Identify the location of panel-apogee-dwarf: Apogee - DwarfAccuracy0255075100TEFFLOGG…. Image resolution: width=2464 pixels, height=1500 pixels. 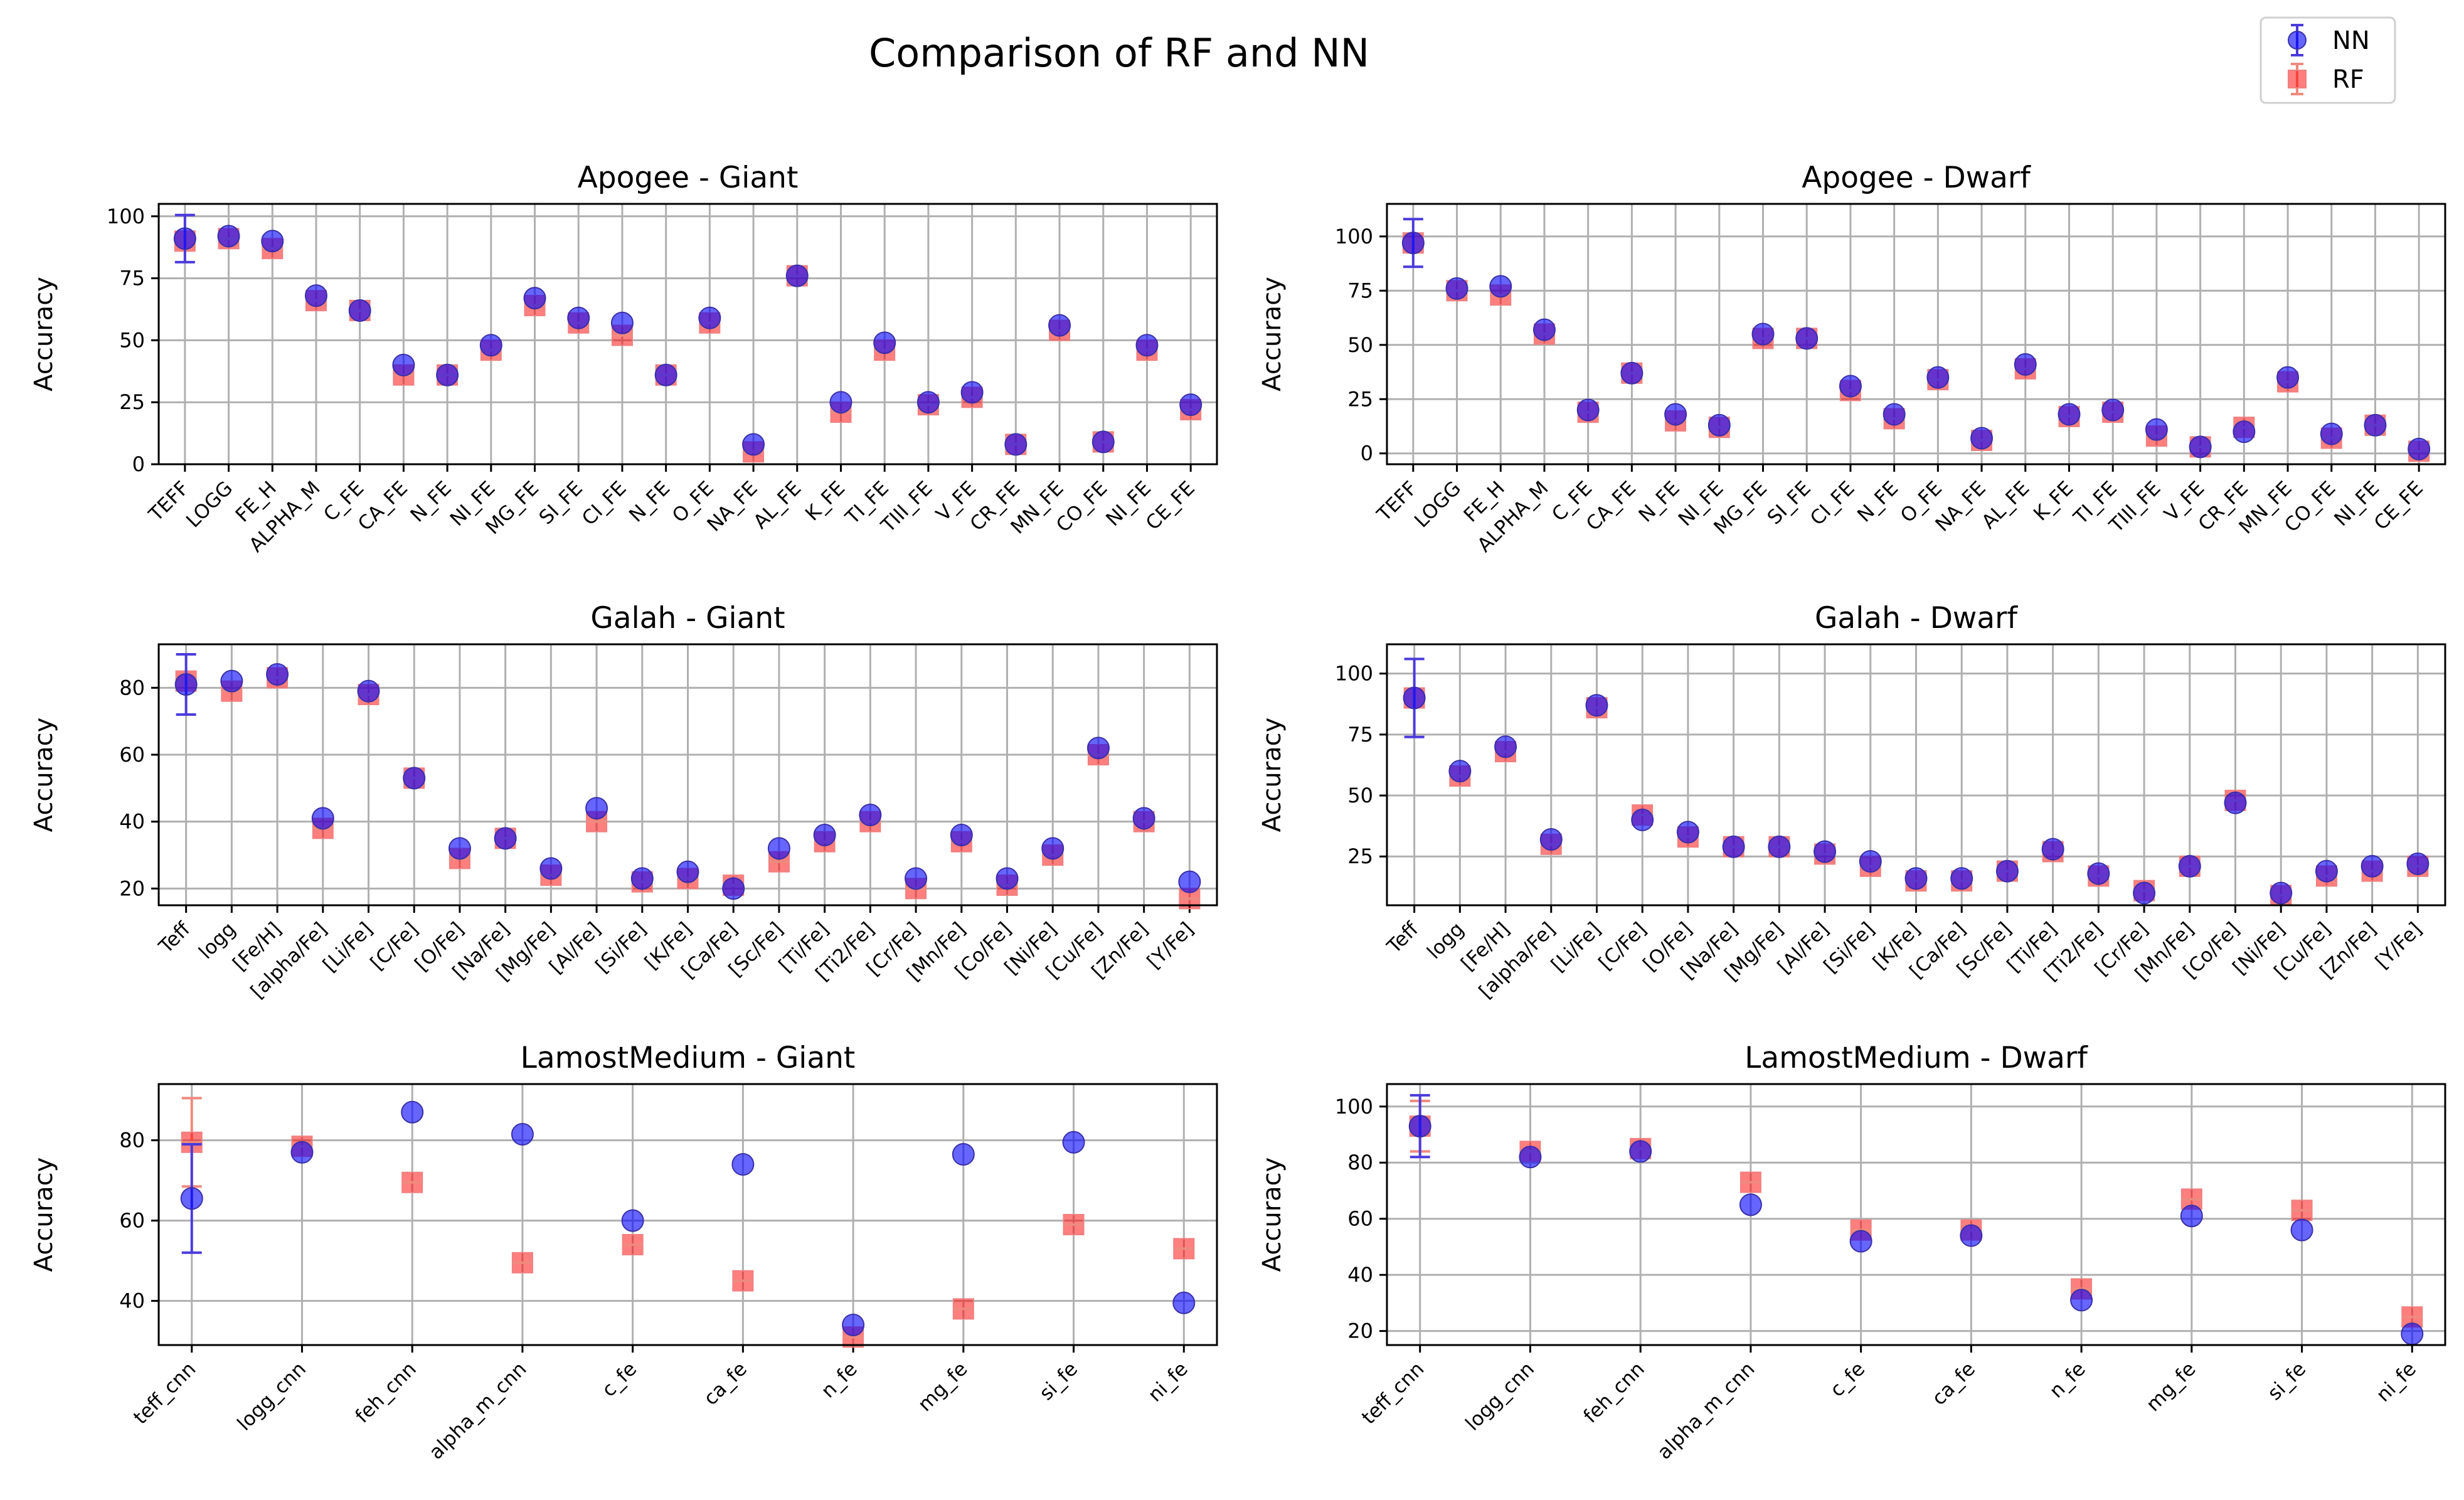
(1852, 359).